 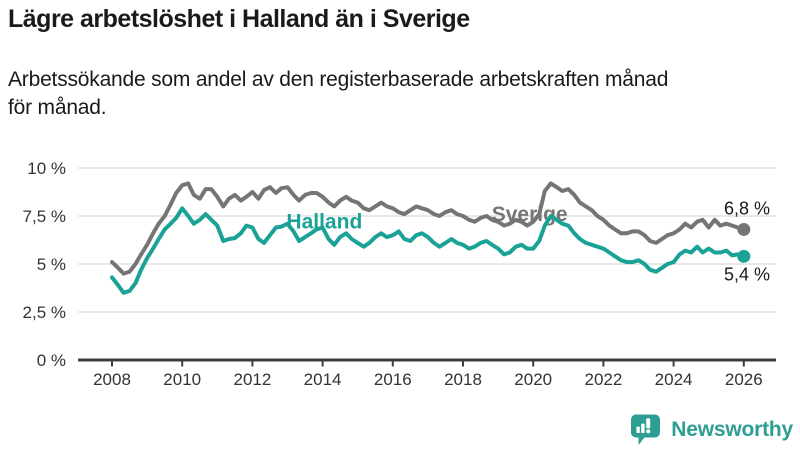 I want to click on end-value-label-sverige: 6,8 %, so click(x=747, y=208).